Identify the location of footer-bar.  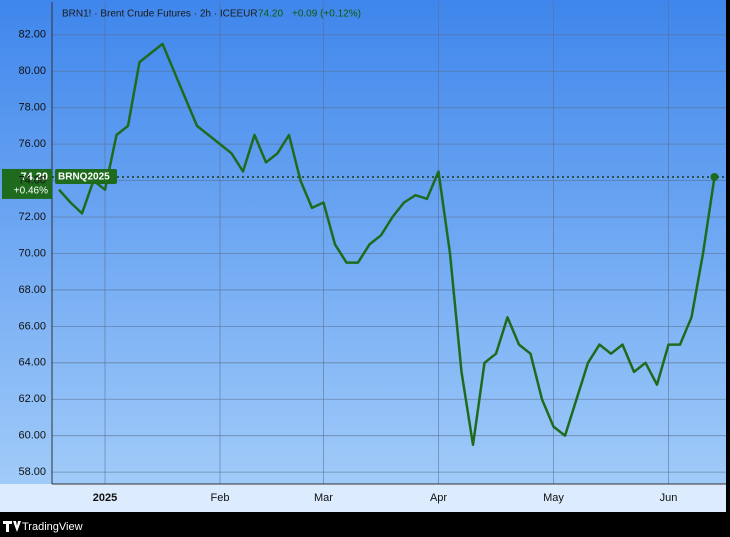
(365, 524).